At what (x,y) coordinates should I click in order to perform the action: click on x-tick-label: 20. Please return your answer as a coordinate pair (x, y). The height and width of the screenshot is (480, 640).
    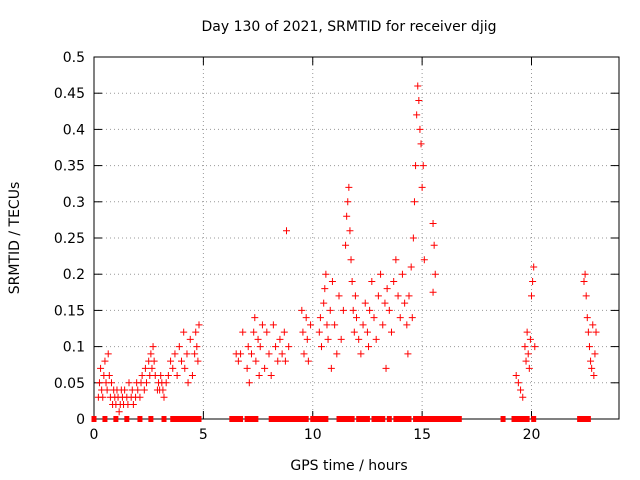
    Looking at the image, I should click on (532, 435).